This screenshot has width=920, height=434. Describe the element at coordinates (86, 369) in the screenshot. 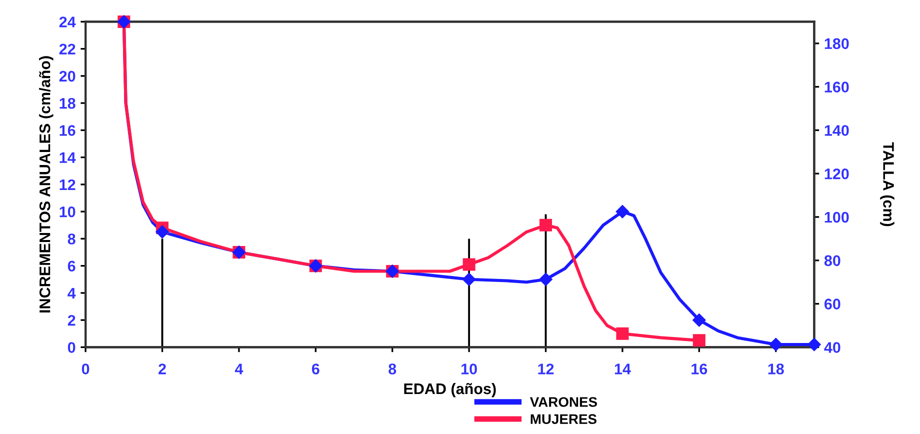

I see `x-tick-label: 0` at that location.